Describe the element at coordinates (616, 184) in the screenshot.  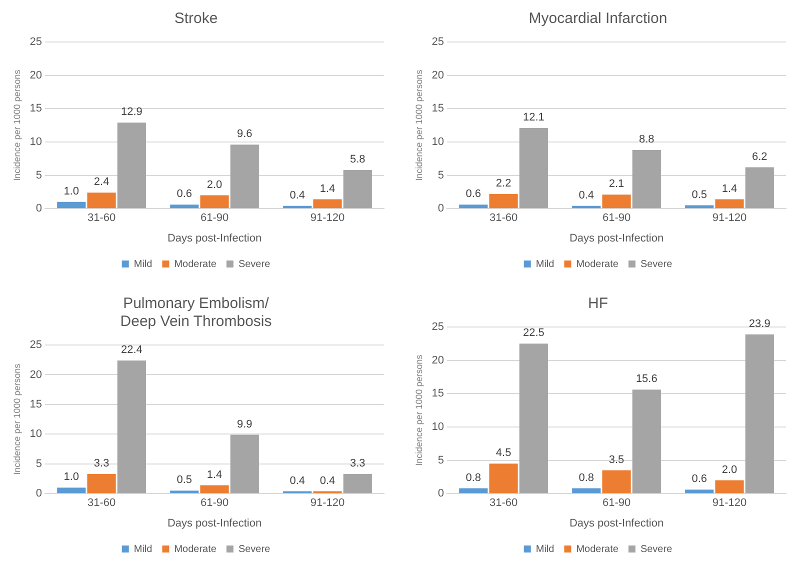
I see `data-label: 2.1` at that location.